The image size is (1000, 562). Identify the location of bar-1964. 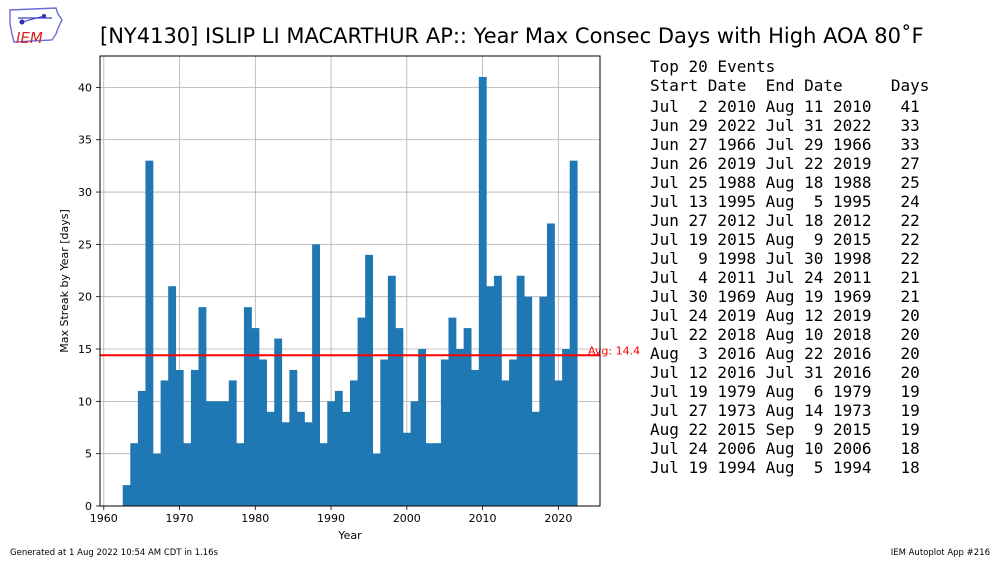
(134, 474).